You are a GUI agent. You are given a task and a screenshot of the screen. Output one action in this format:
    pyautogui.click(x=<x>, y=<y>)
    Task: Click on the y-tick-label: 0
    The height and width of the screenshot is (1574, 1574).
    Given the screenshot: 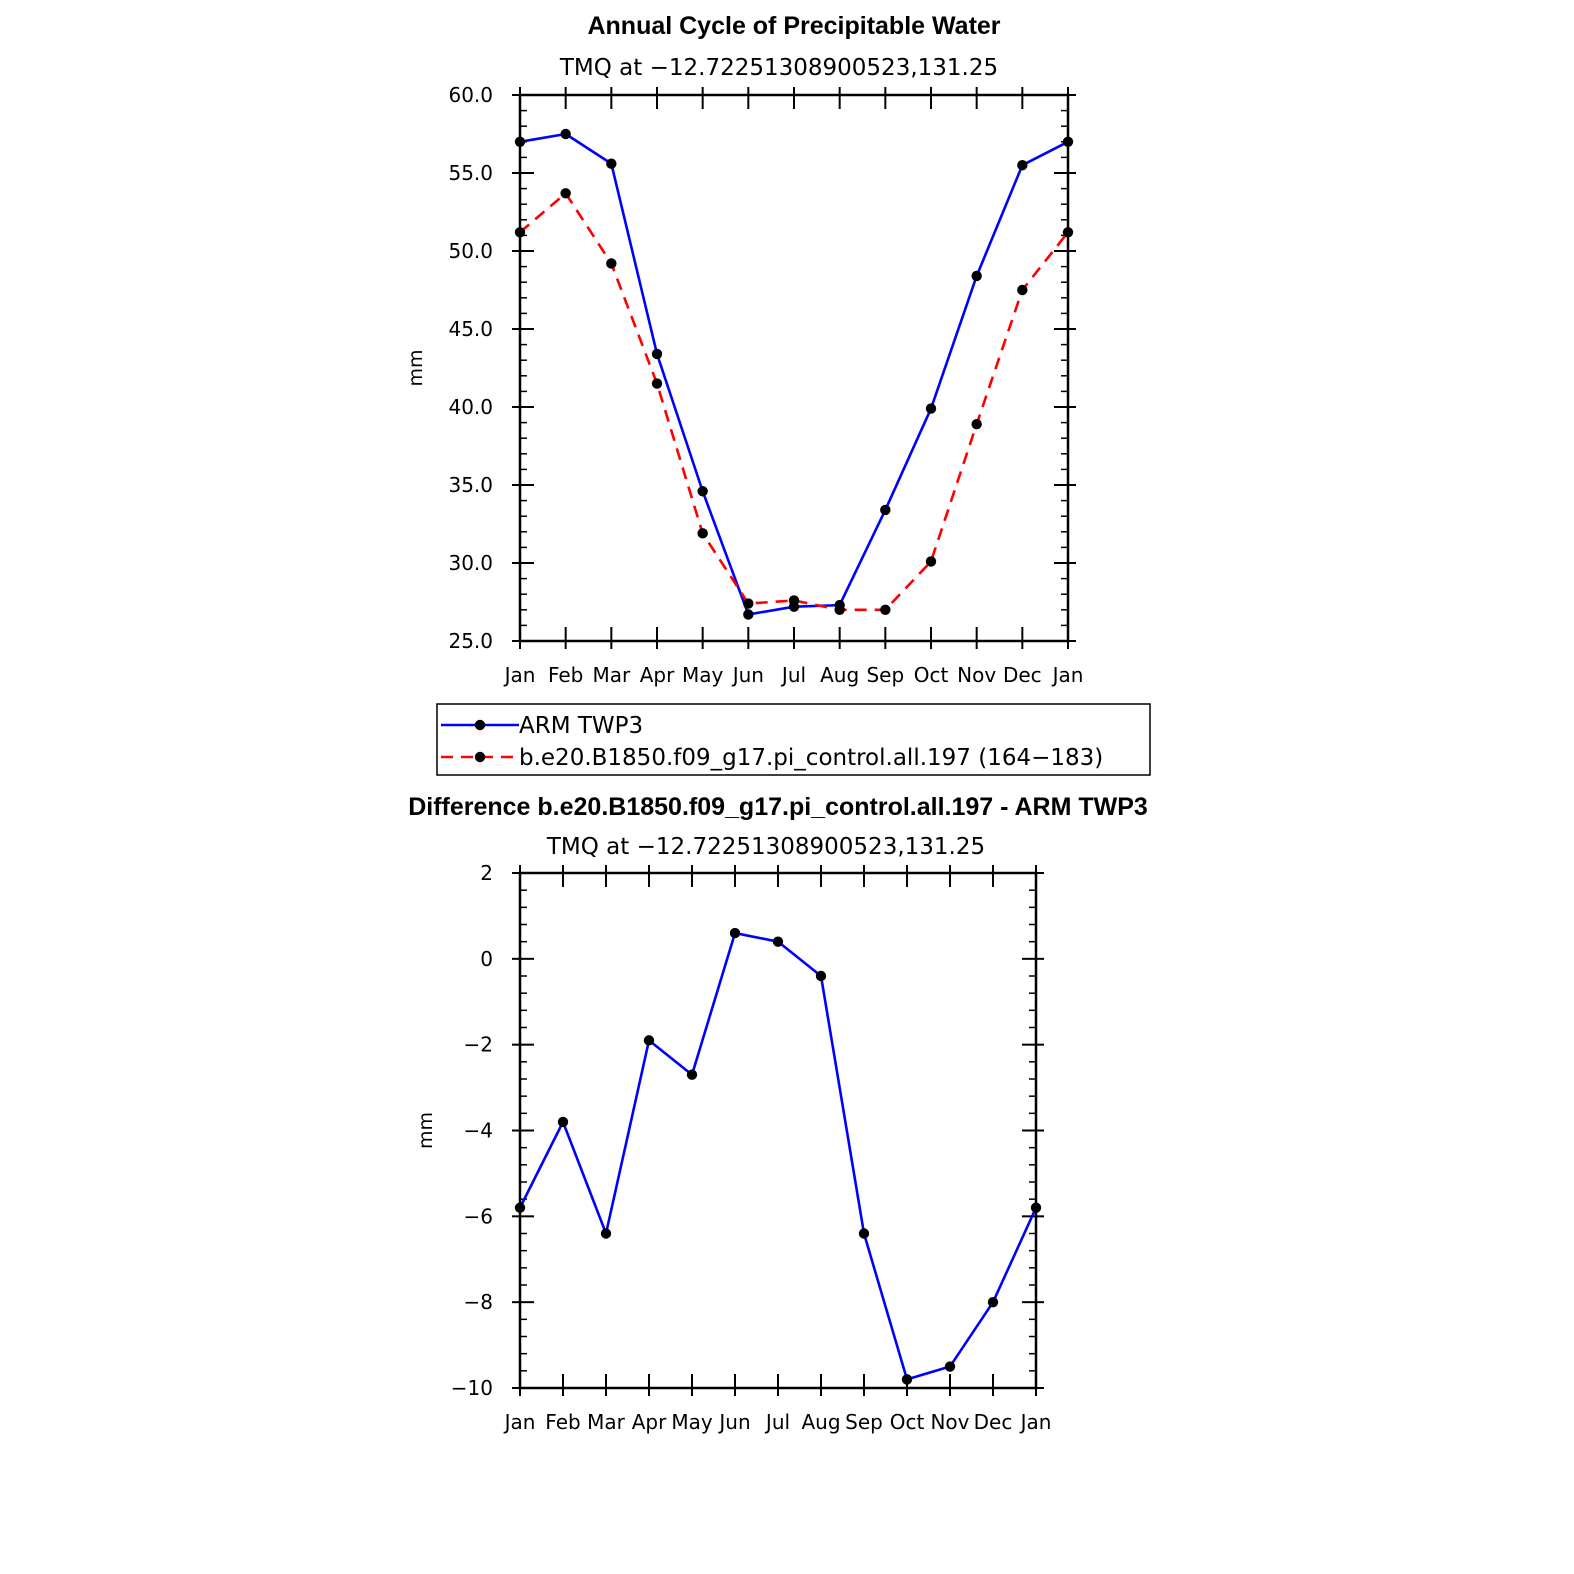 What is the action you would take?
    pyautogui.click(x=486, y=959)
    